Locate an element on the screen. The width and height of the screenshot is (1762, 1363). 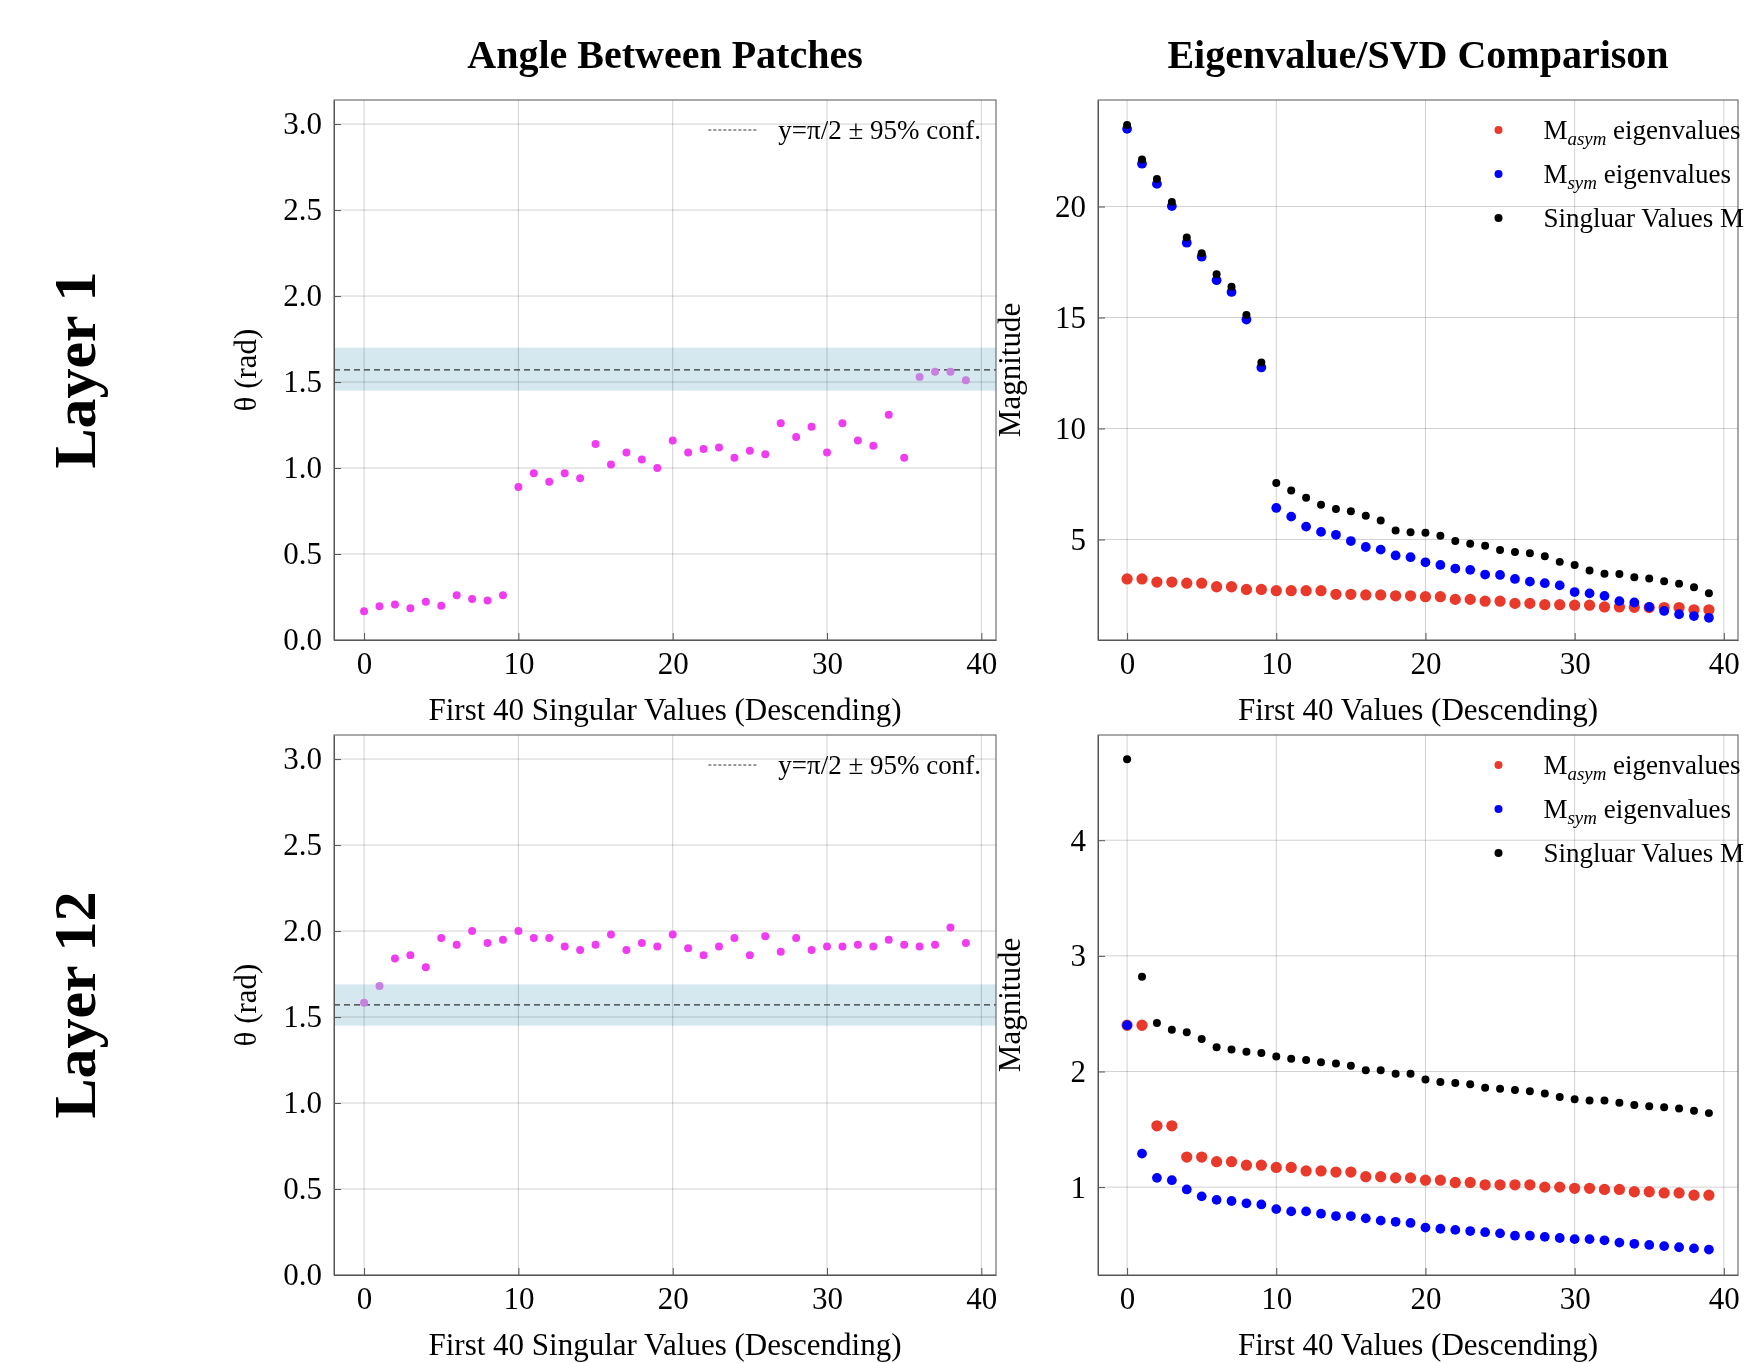
text: Layer 12 is located at coordinates (75, 1005).